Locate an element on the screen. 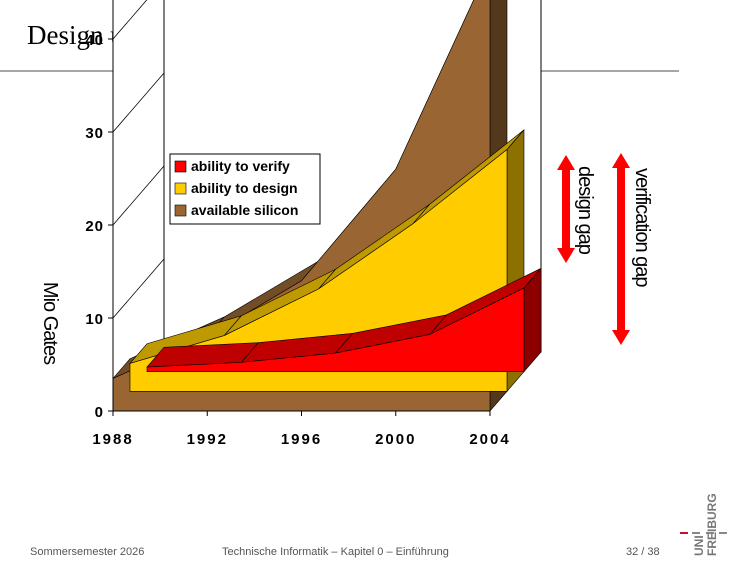 Image resolution: width=756 pixels, height=567 pixels. gap-annotations: design gap verification gap is located at coordinates (605, 249).